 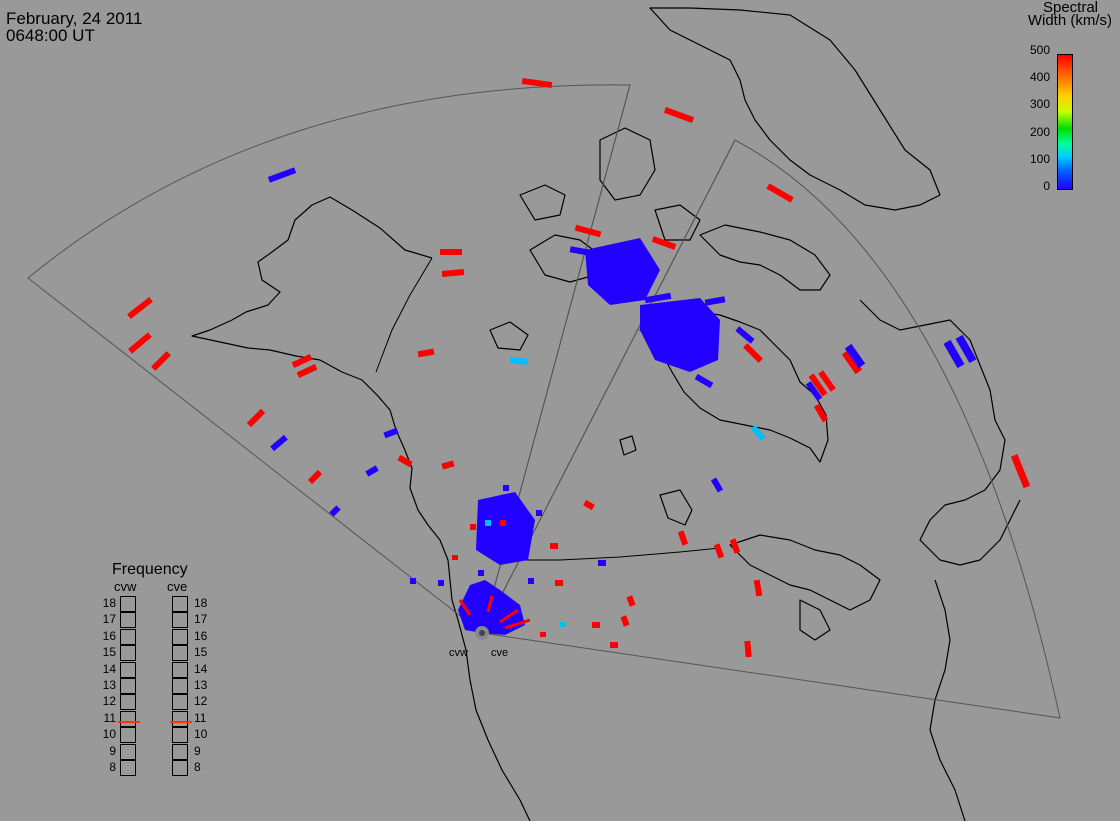 I want to click on plot-date: February, 24 2011, so click(x=74, y=18).